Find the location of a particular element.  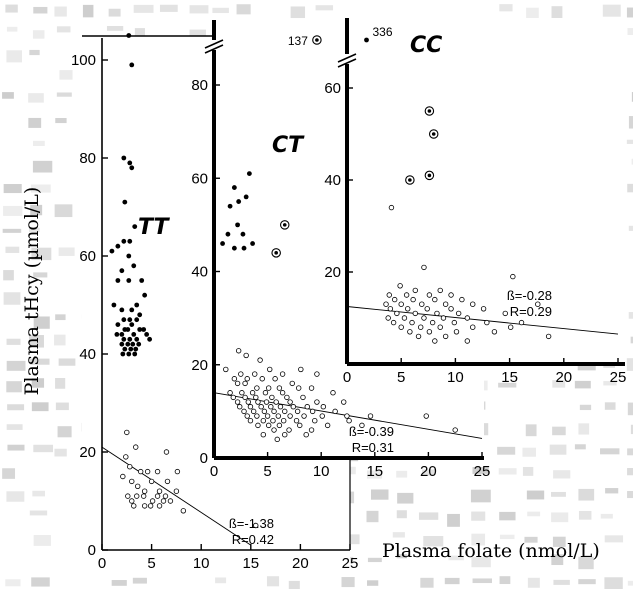

regression-line is located at coordinates (176, 496).